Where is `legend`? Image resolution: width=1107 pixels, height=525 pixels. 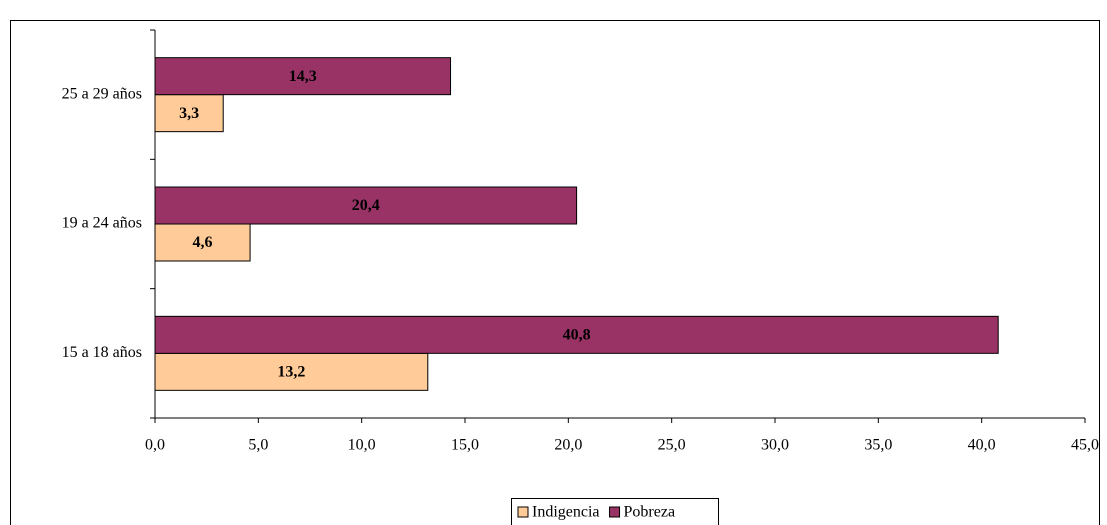
legend is located at coordinates (615, 511).